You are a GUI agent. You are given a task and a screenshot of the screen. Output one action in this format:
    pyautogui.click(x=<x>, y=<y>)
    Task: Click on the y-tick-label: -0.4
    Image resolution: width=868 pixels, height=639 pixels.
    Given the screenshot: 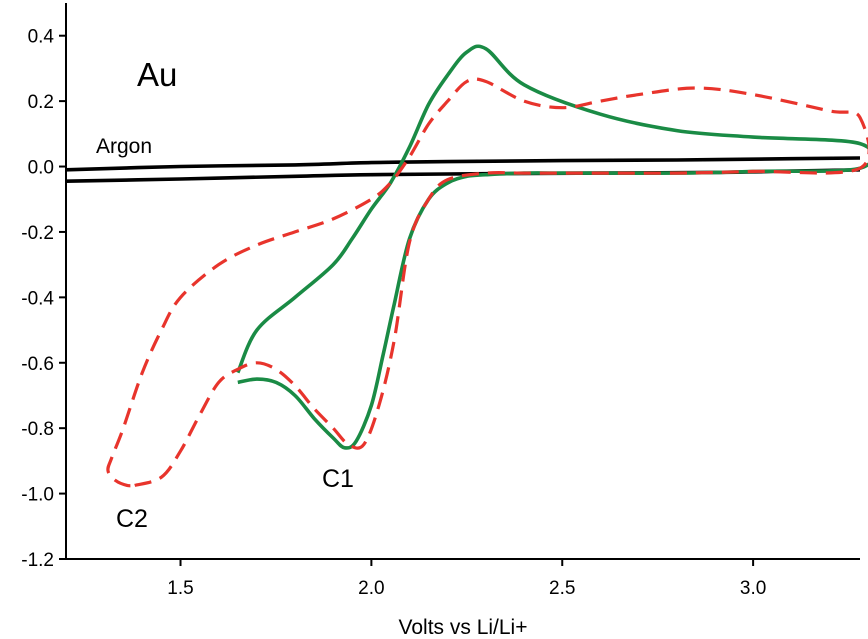 What is the action you would take?
    pyautogui.click(x=37, y=298)
    